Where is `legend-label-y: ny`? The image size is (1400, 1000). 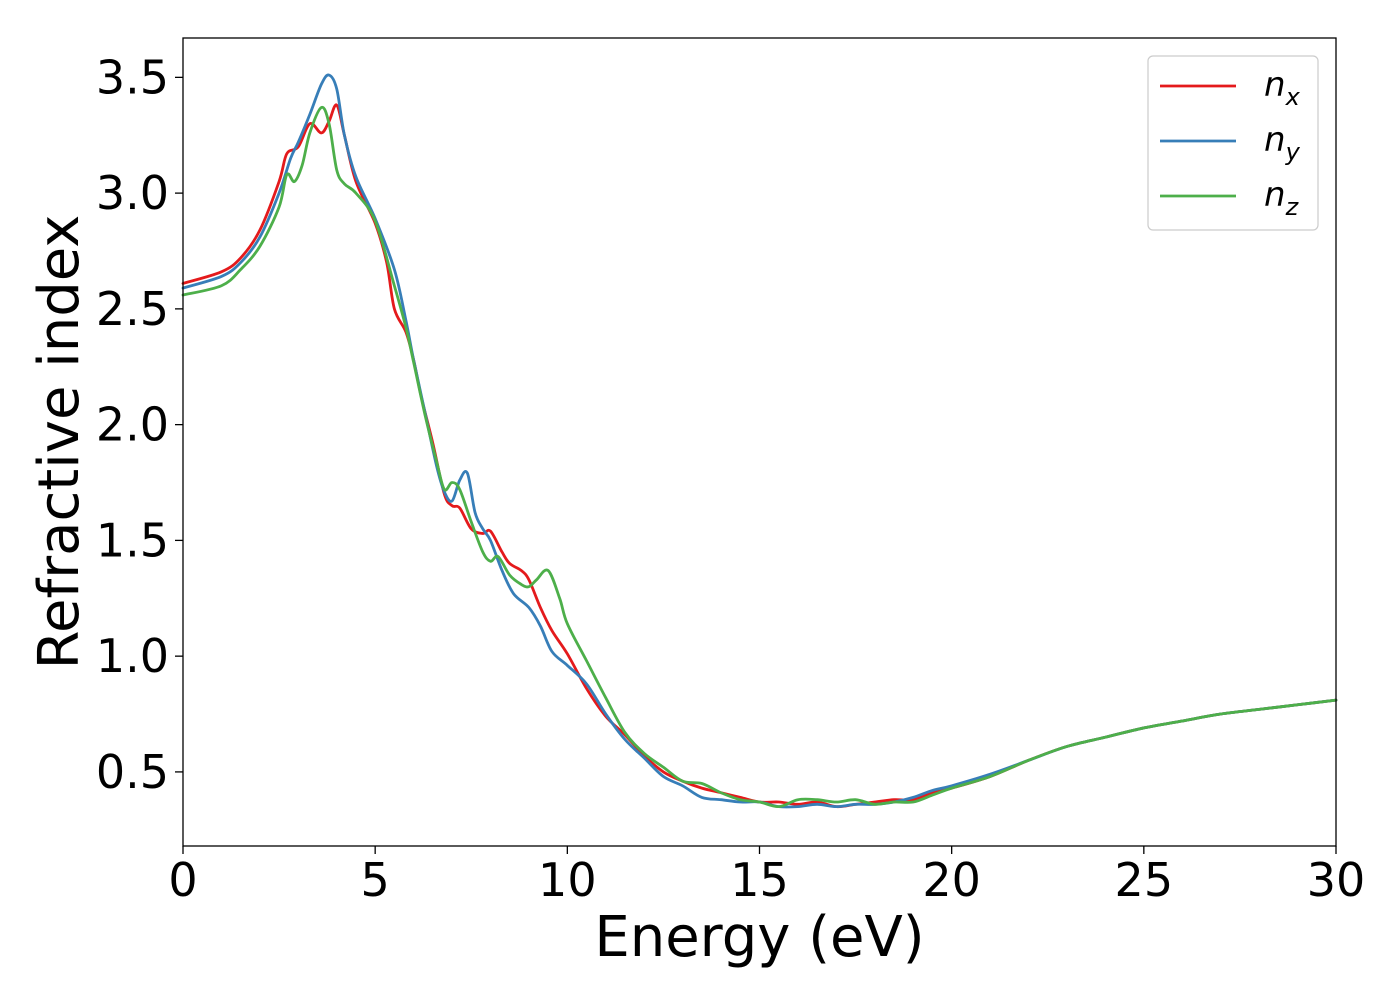 legend-label-y: ny is located at coordinates (1282, 143).